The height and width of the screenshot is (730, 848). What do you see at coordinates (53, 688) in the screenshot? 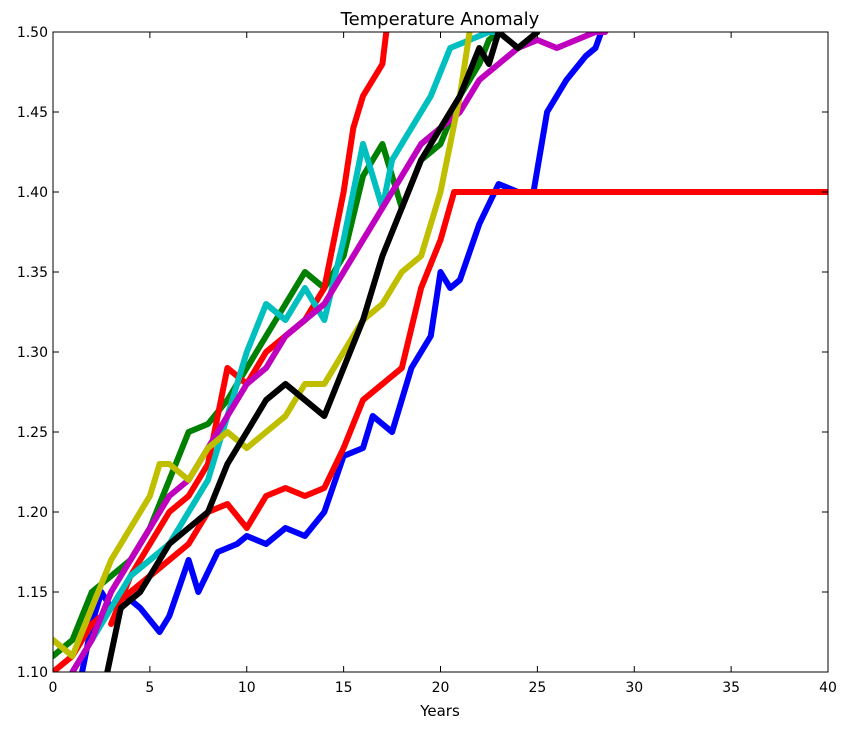
I see `x-tick-label: 0` at bounding box center [53, 688].